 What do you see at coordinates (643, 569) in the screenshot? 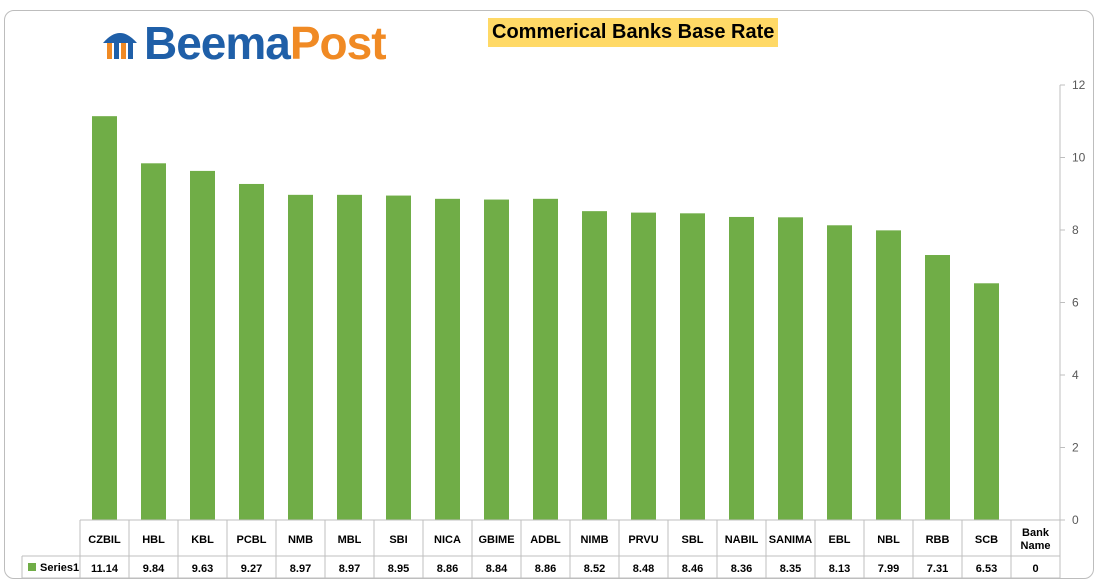
I see `value-label: 8.48` at bounding box center [643, 569].